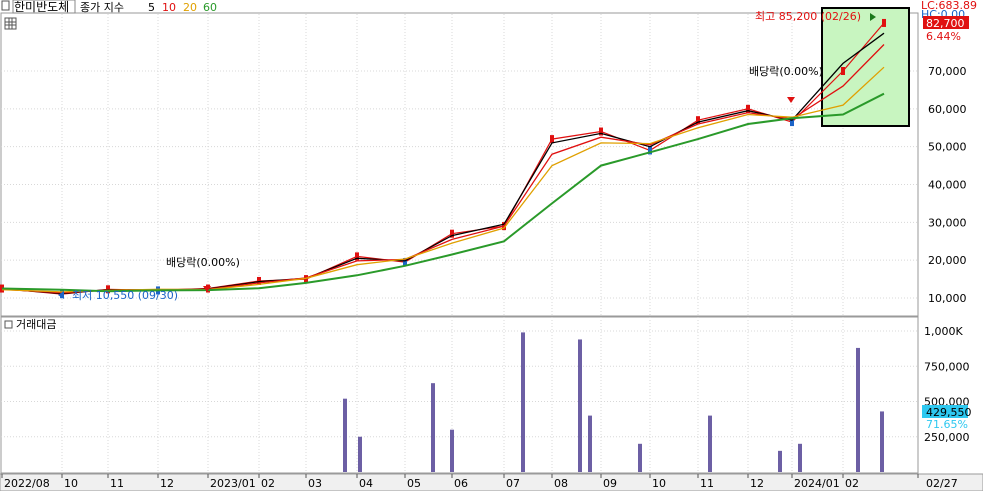  Describe the element at coordinates (943, 331) in the screenshot. I see `volume-tick-label: 1,000K` at that location.